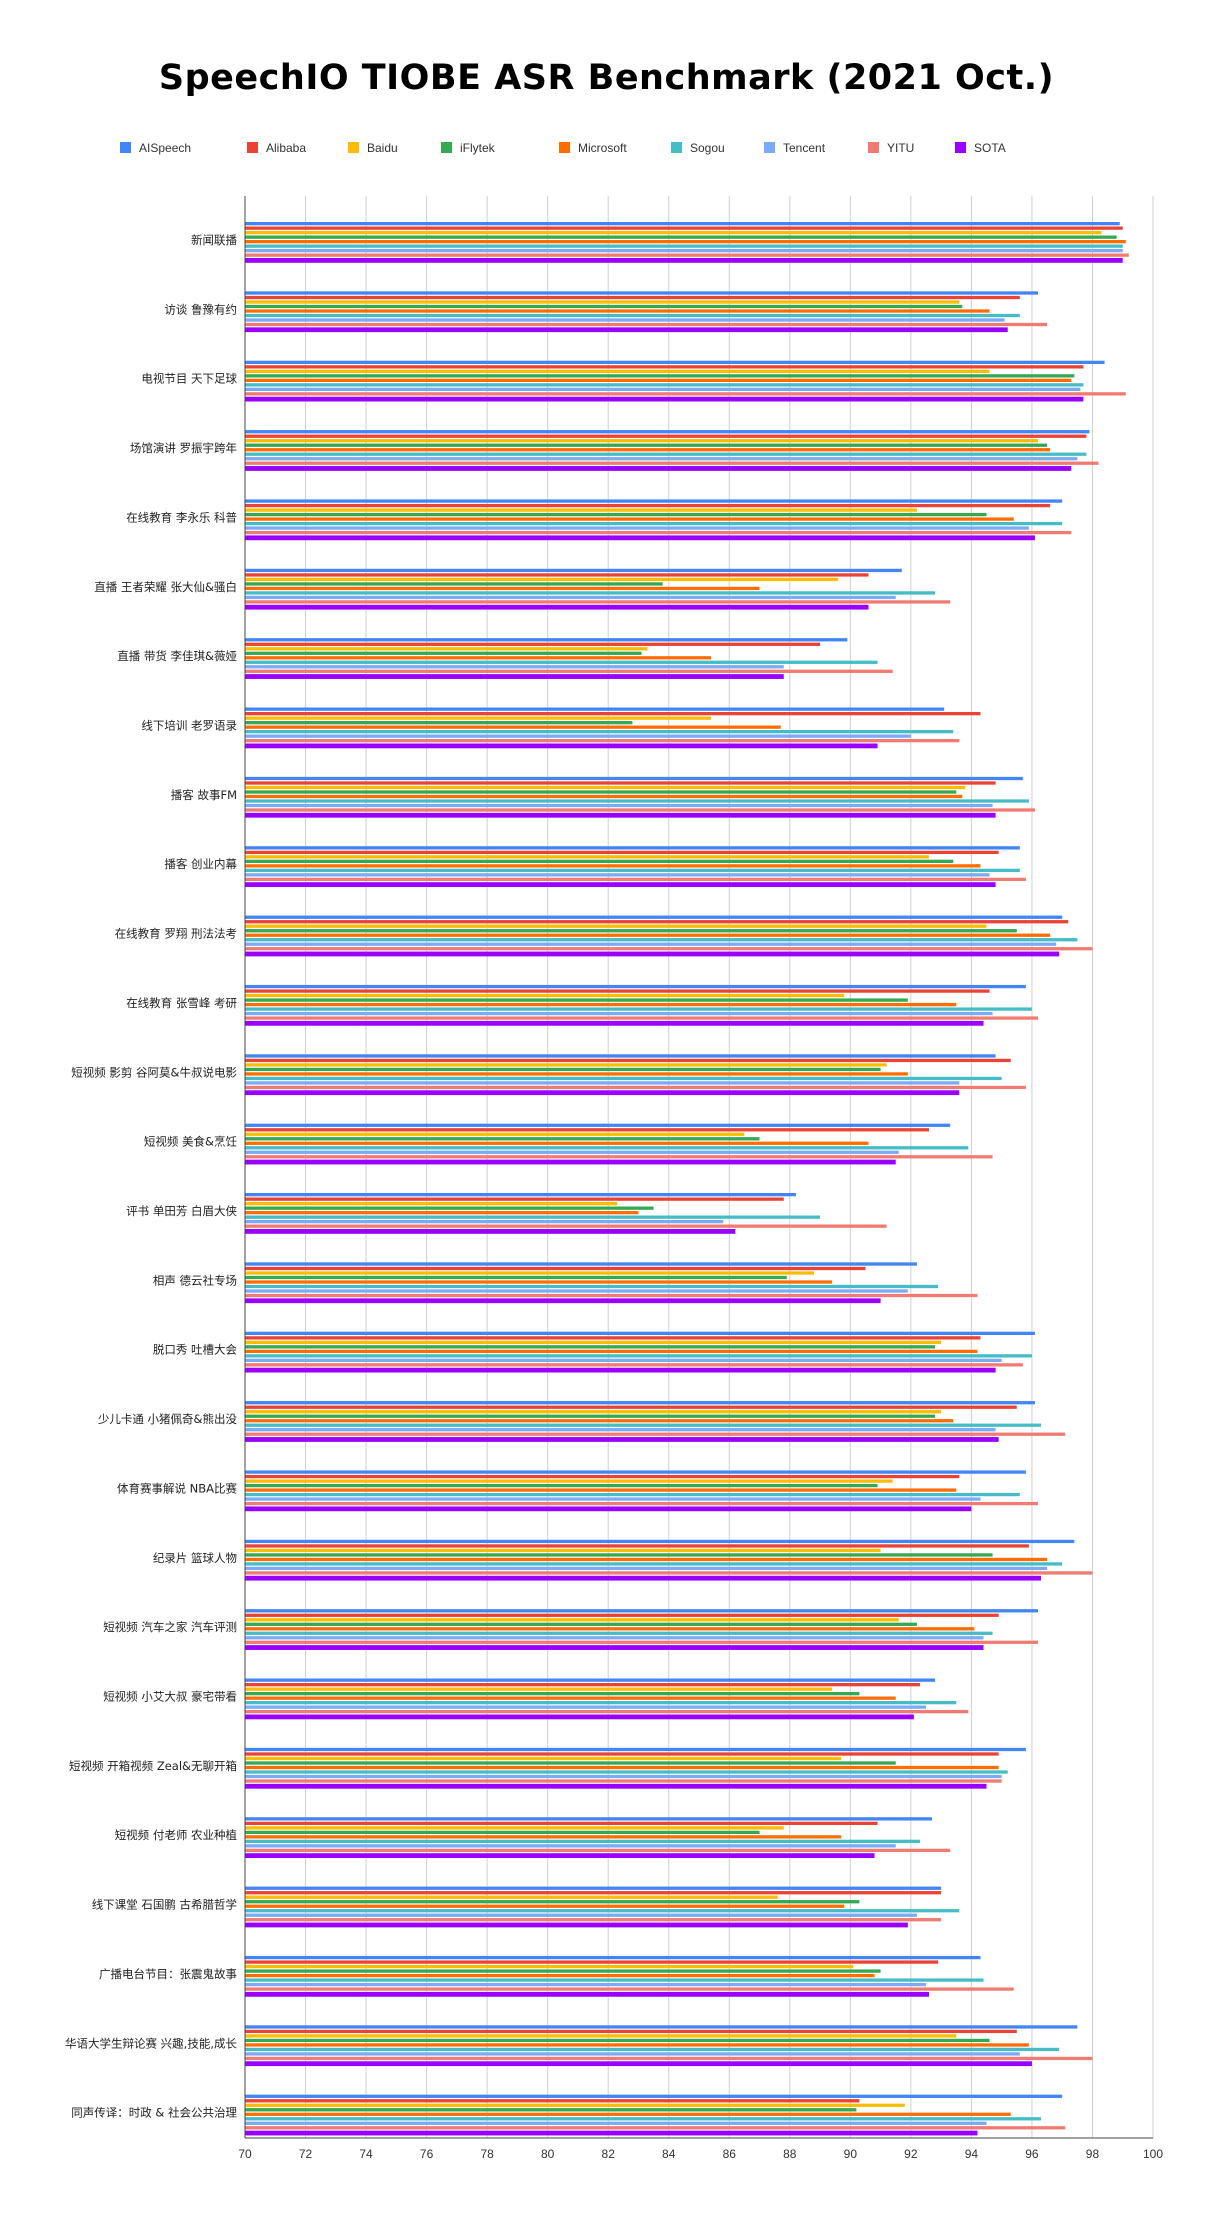 The image size is (1213, 2217). What do you see at coordinates (730, 2154) in the screenshot?
I see `x-tick-label: 86` at bounding box center [730, 2154].